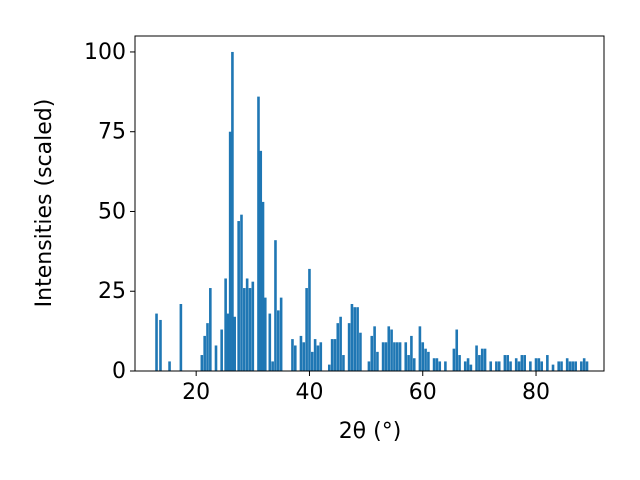  What do you see at coordinates (44, 203) in the screenshot?
I see `y-axis-label: Intensities (scaled)` at bounding box center [44, 203].